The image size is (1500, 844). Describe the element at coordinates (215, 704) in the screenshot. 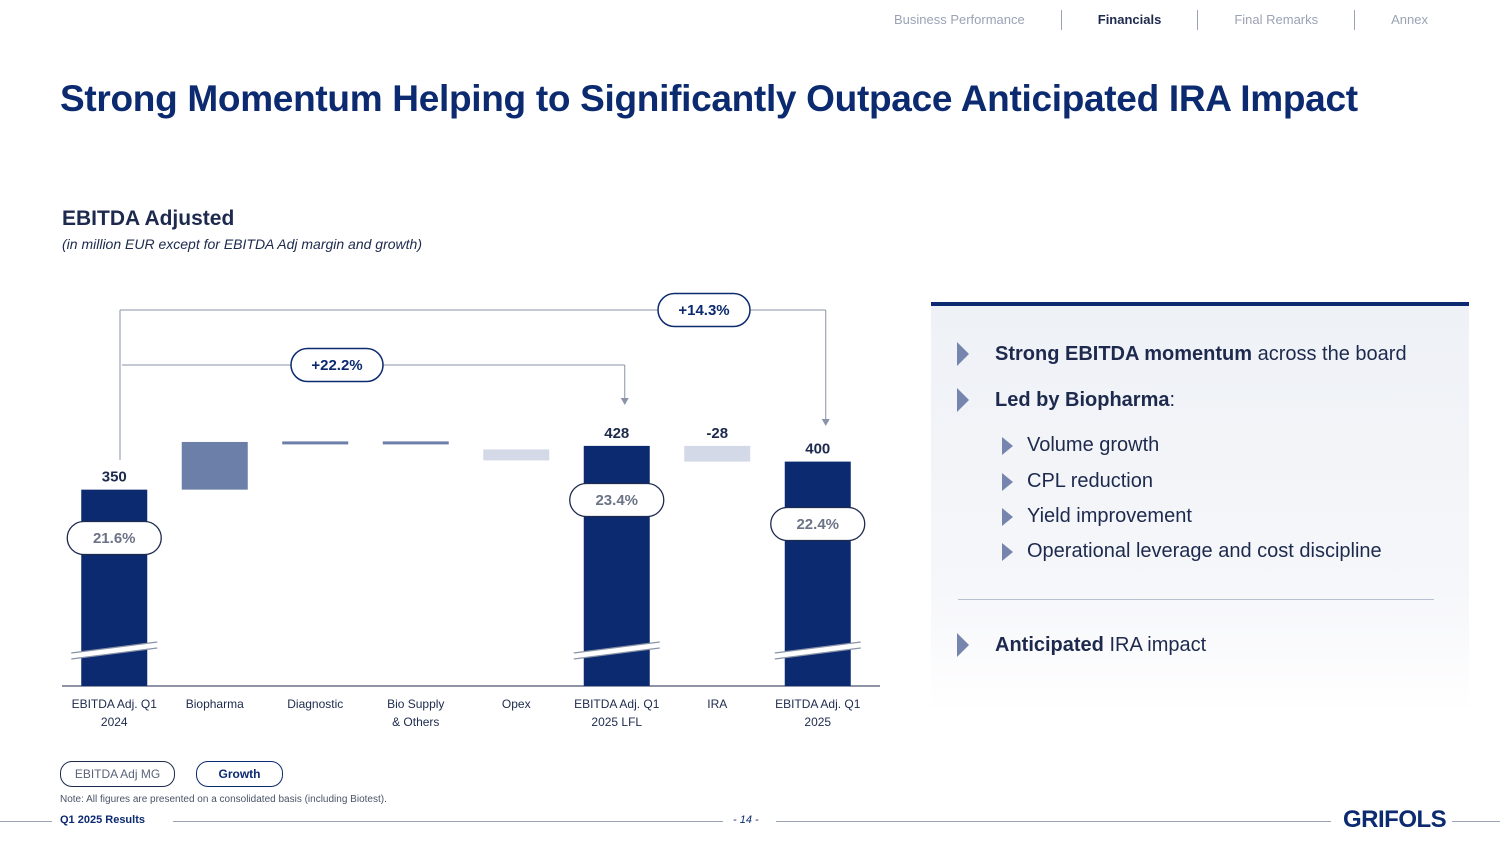

I see `category-label-1: Biopharma` at that location.